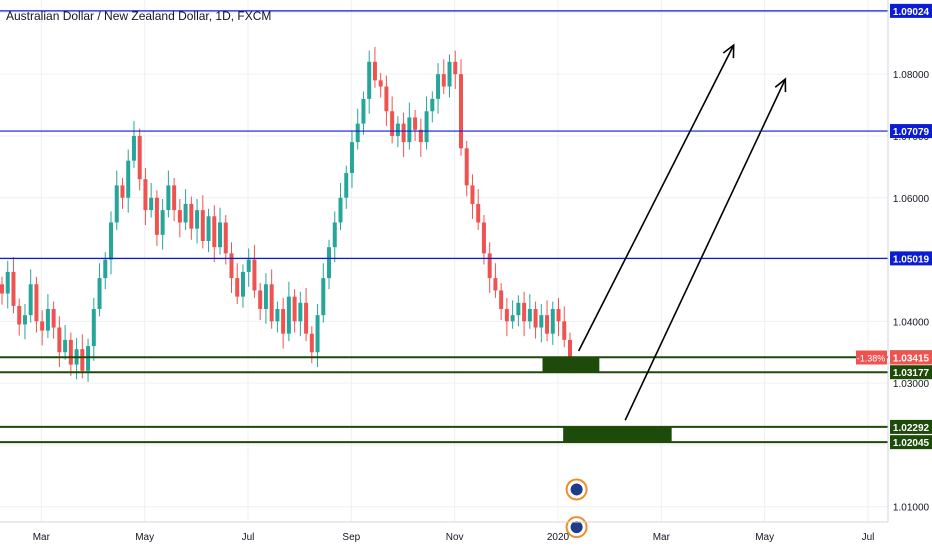 The height and width of the screenshot is (550, 932). Describe the element at coordinates (558, 537) in the screenshot. I see `time-tick-label: 2020` at that location.